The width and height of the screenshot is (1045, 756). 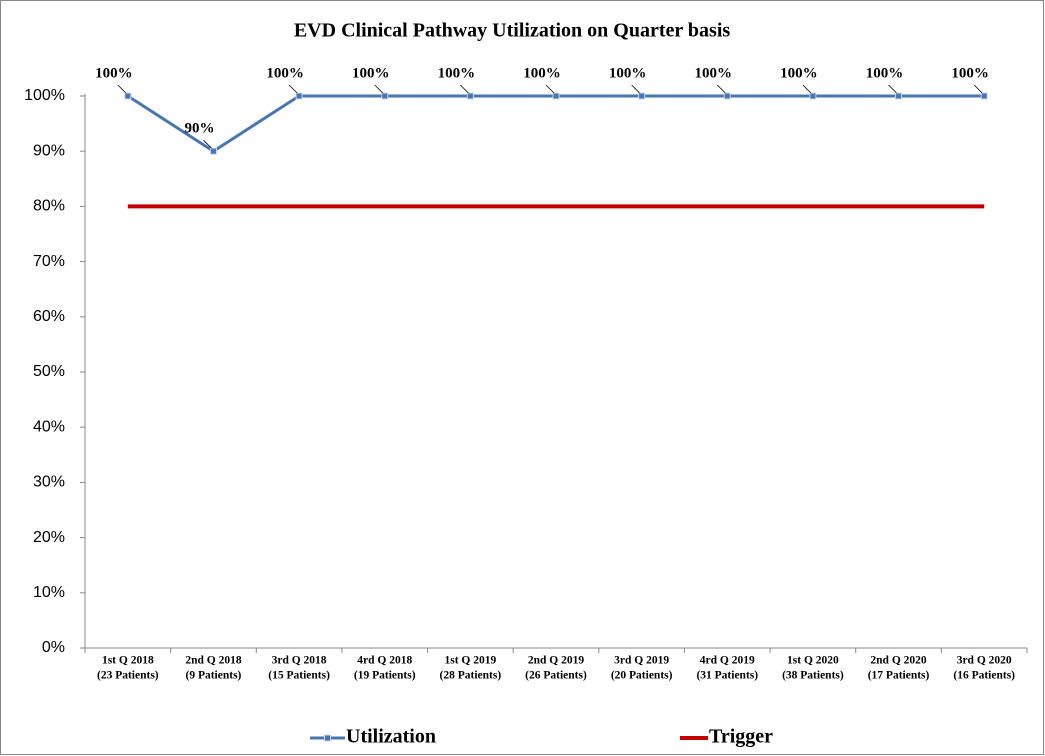 I want to click on x-tick-label: 1st Q 2018, so click(x=128, y=661).